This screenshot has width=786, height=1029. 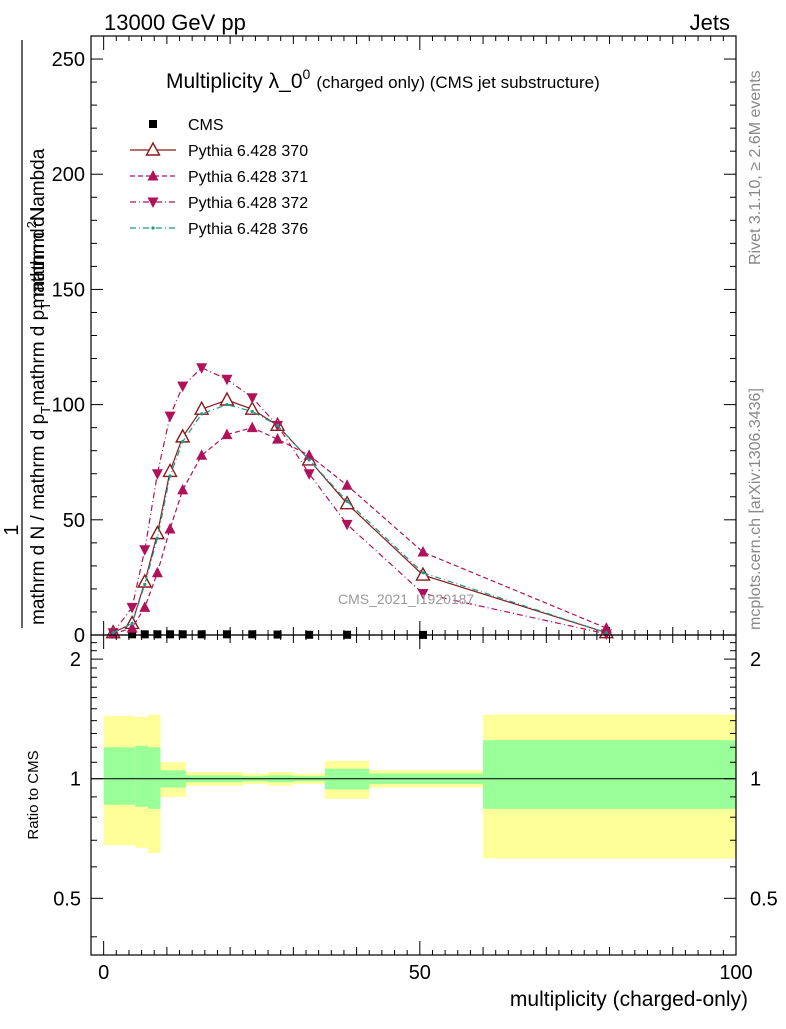 What do you see at coordinates (68, 290) in the screenshot?
I see `main-ytick-label: 150` at bounding box center [68, 290].